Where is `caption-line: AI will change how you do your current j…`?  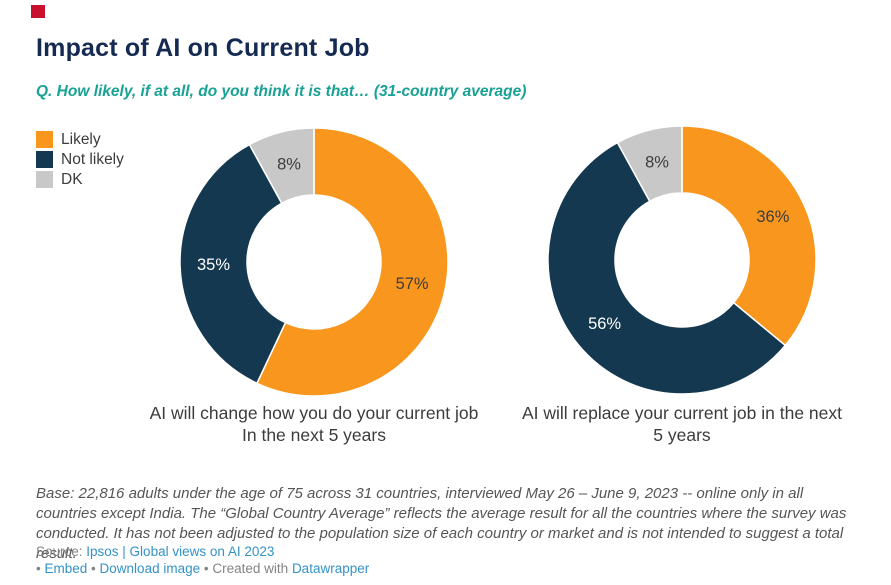
caption-line: AI will change how you do your current j… is located at coordinates (314, 413).